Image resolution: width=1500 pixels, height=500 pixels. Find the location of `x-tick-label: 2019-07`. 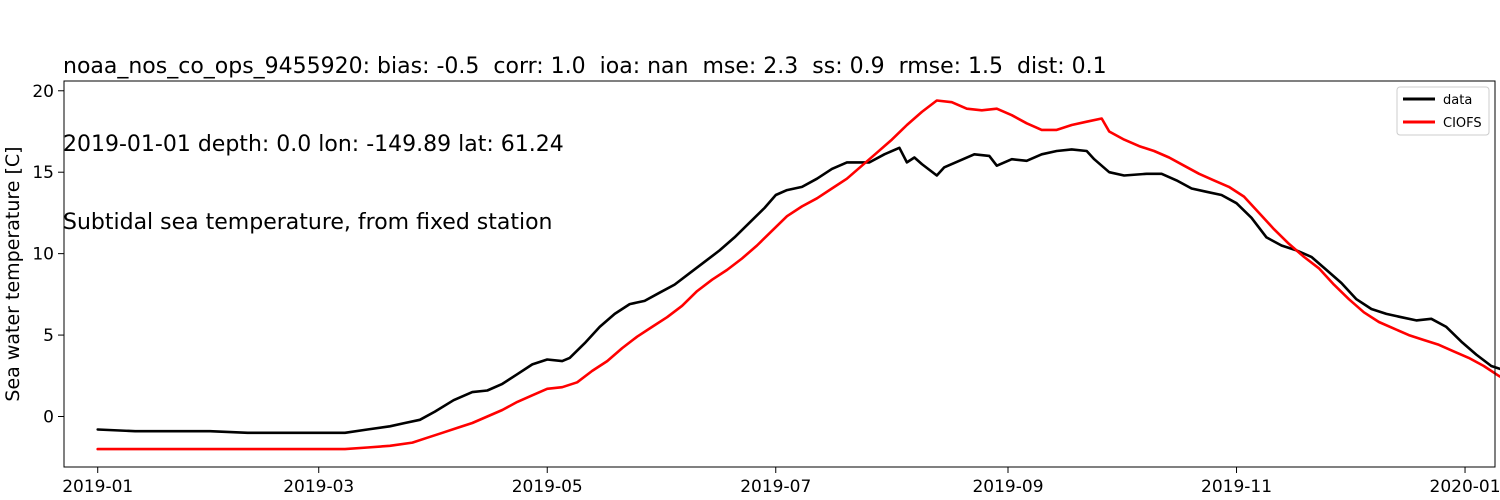

x-tick-label: 2019-07 is located at coordinates (775, 487).